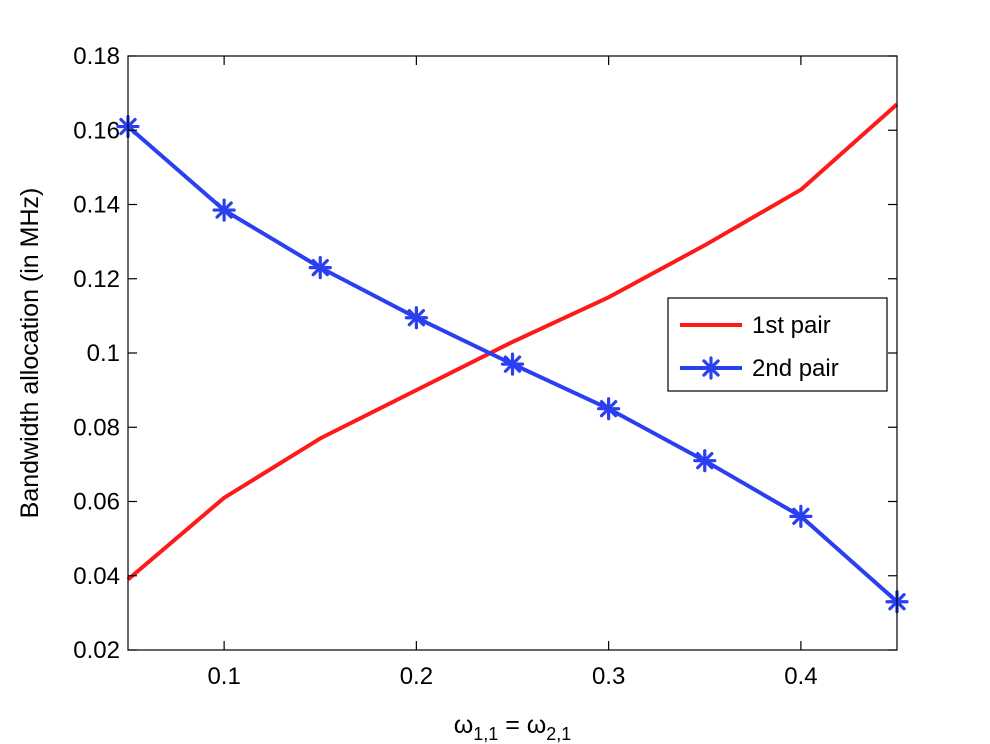 The height and width of the screenshot is (744, 990). What do you see at coordinates (537, 725) in the screenshot?
I see `x-label-symbol-b: ω` at bounding box center [537, 725].